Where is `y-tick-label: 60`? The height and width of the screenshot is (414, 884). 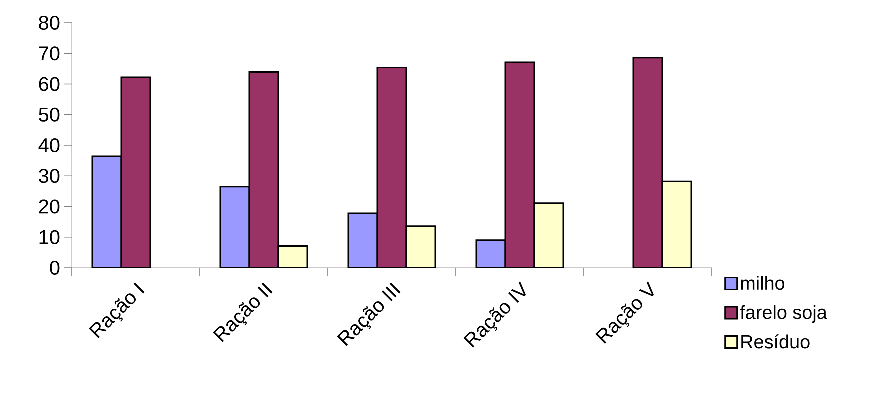 y-tick-label: 60 is located at coordinates (49, 84).